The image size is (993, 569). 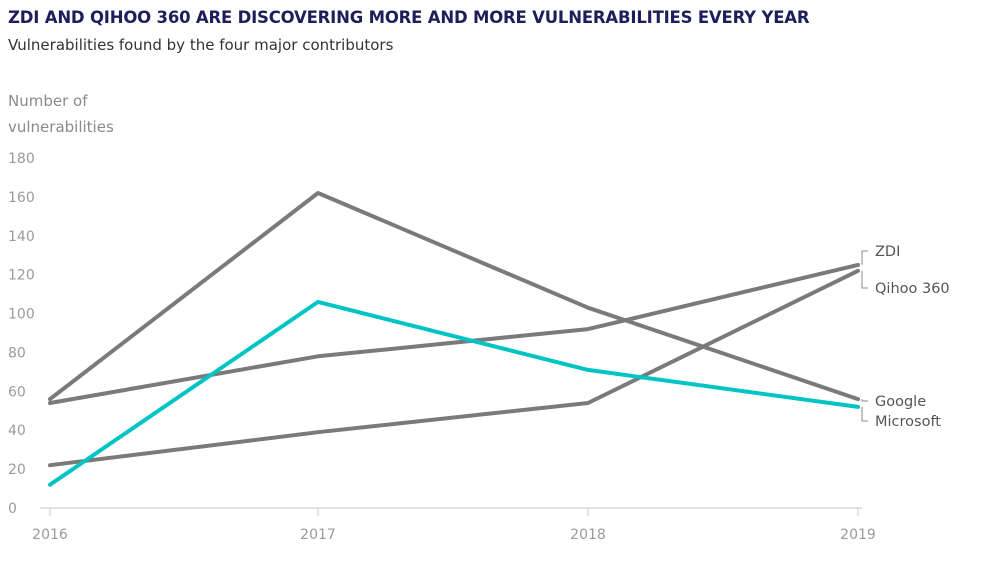 What do you see at coordinates (318, 535) in the screenshot?
I see `x-tick-label: 2017` at bounding box center [318, 535].